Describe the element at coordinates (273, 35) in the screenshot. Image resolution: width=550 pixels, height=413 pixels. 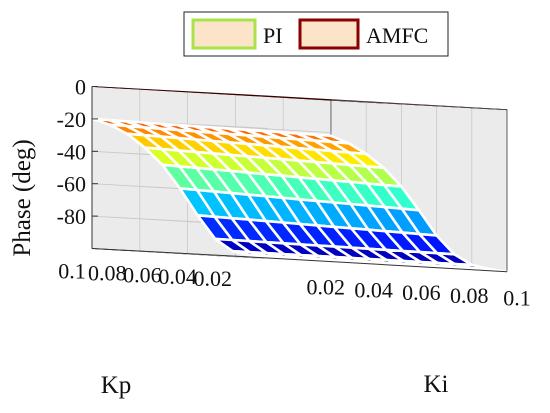
I see `legend-label-pi: PI` at that location.